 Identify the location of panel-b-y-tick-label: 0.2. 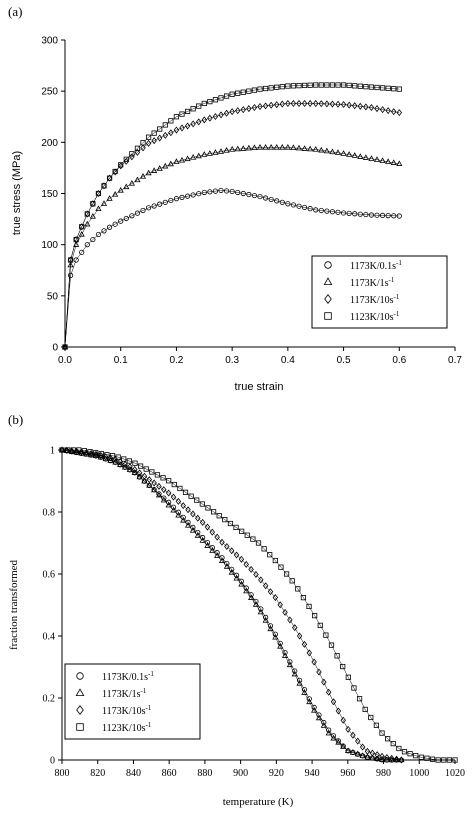
(49, 699).